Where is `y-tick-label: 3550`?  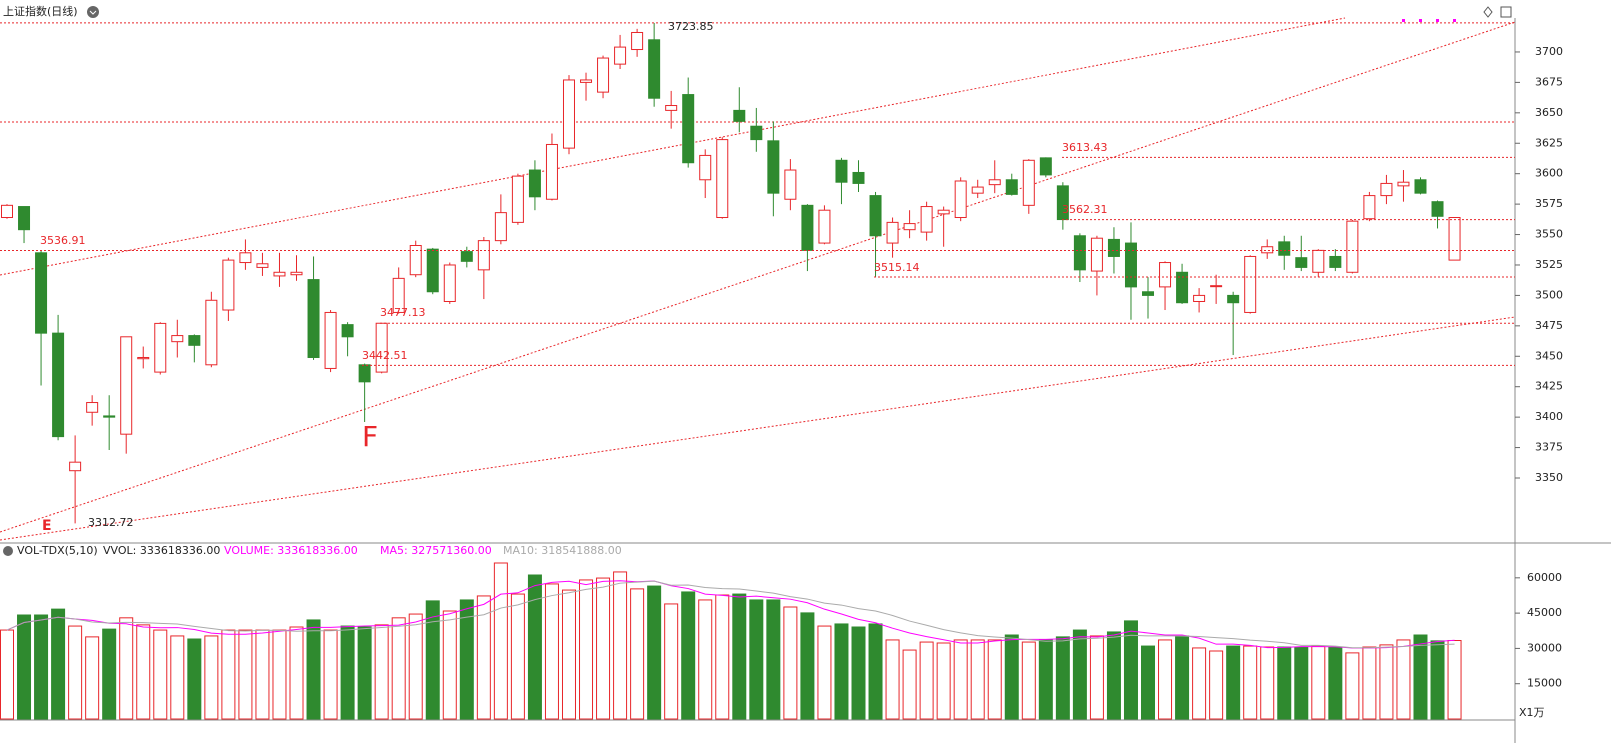
y-tick-label: 3550 is located at coordinates (1549, 234).